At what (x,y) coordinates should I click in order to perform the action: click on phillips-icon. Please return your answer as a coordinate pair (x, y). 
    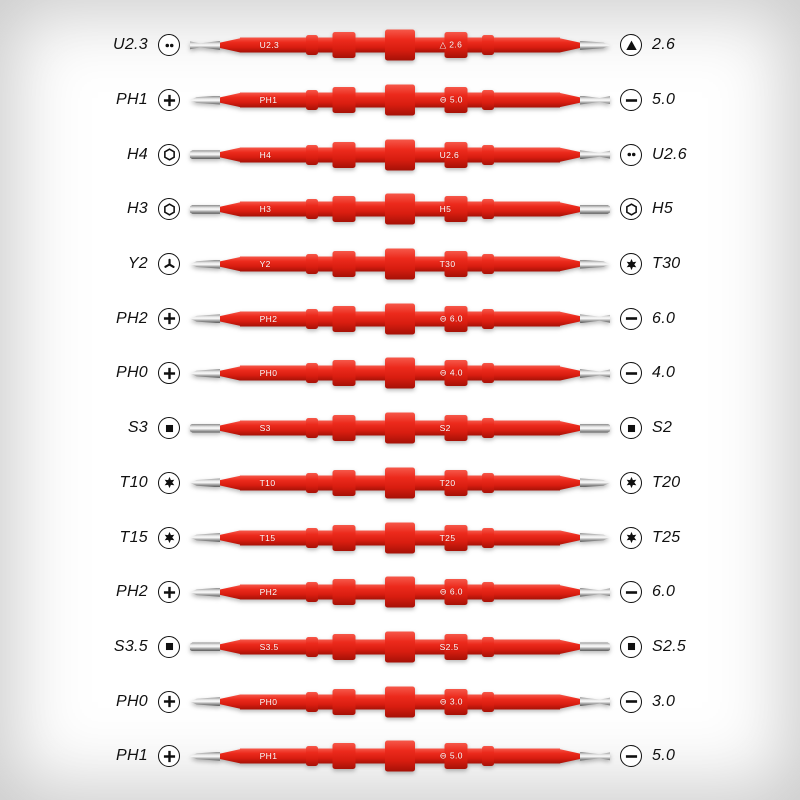
    Looking at the image, I should click on (169, 373).